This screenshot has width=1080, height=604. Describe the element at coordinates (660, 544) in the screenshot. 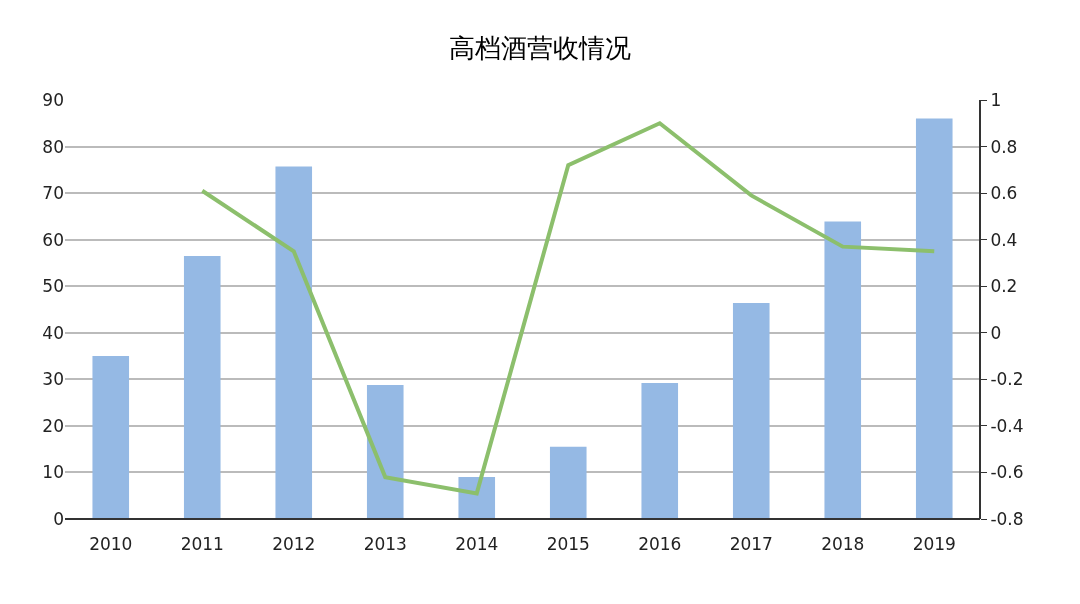

I see `x-tick-label: 2016` at that location.